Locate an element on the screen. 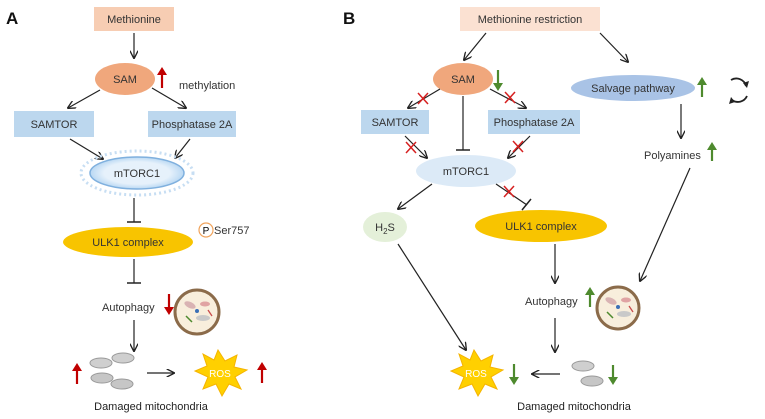 The width and height of the screenshot is (765, 419). phosphatase-b-box is located at coordinates (534, 122).